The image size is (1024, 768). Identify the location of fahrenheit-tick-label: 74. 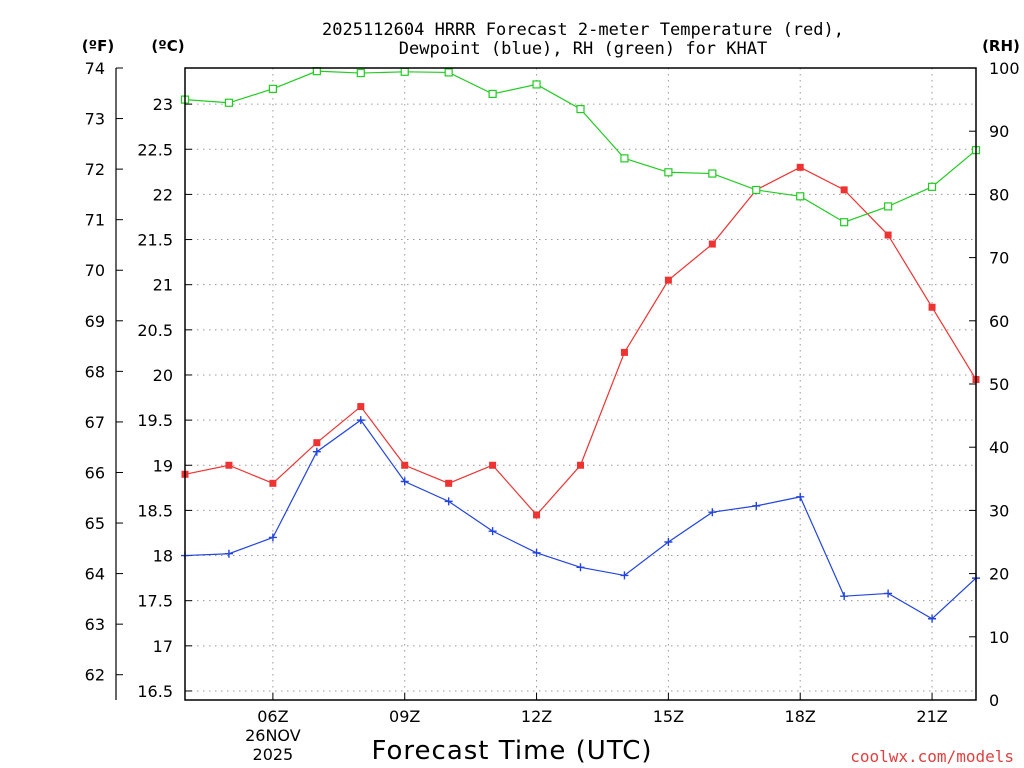
(95, 68).